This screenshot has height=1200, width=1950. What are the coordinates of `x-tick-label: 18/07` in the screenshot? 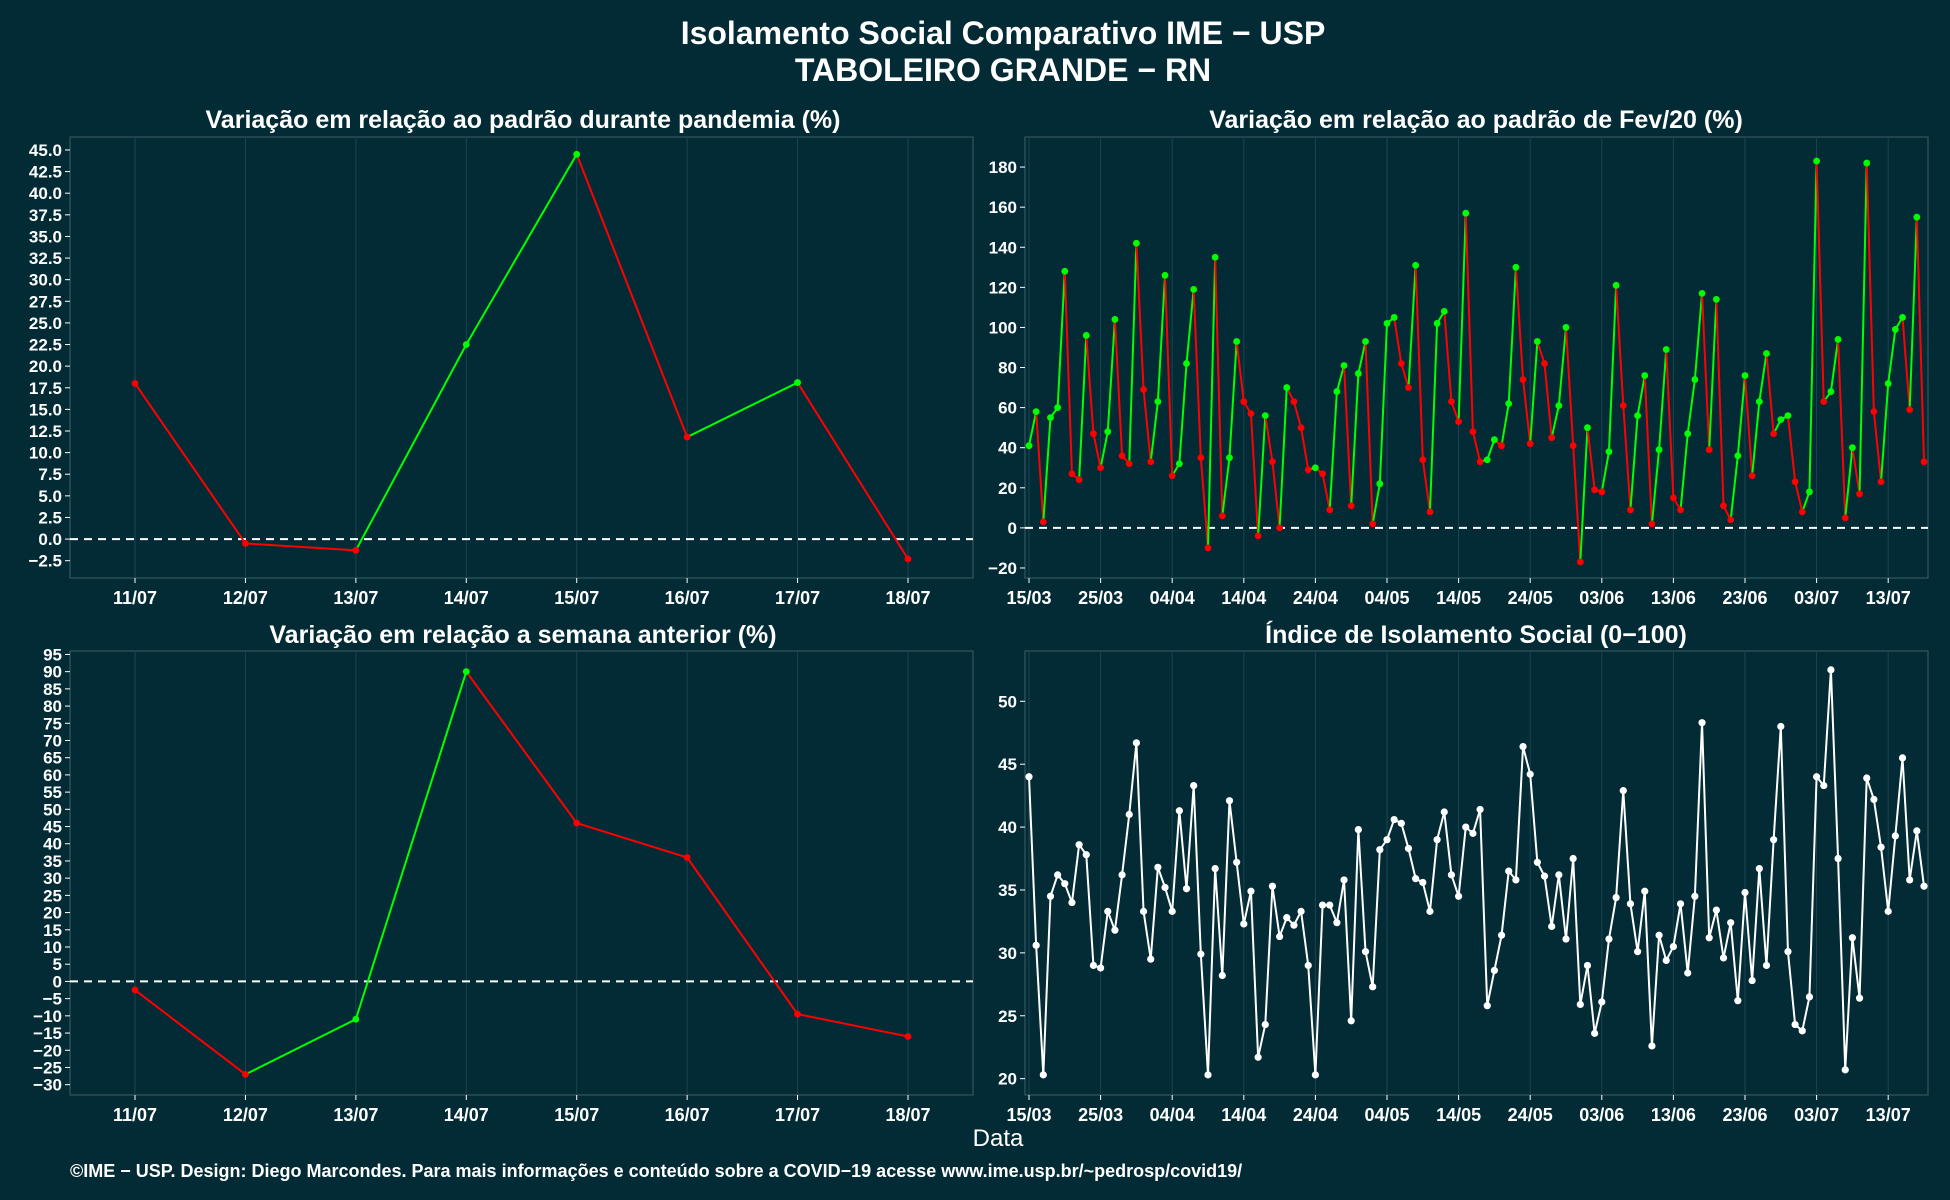 It's located at (907, 598).